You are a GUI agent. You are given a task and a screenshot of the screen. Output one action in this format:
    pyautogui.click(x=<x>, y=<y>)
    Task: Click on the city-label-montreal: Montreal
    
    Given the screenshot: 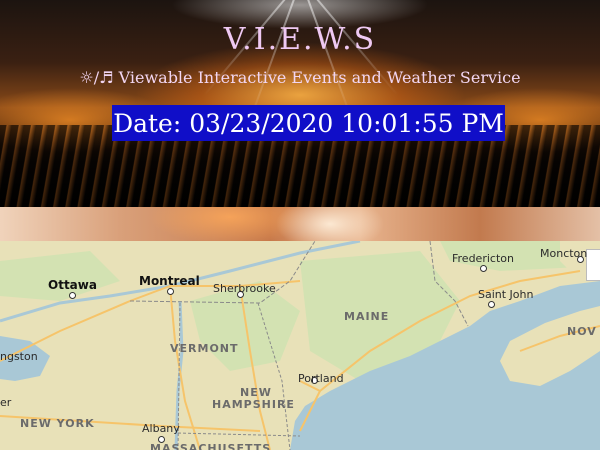 What is the action you would take?
    pyautogui.click(x=169, y=281)
    